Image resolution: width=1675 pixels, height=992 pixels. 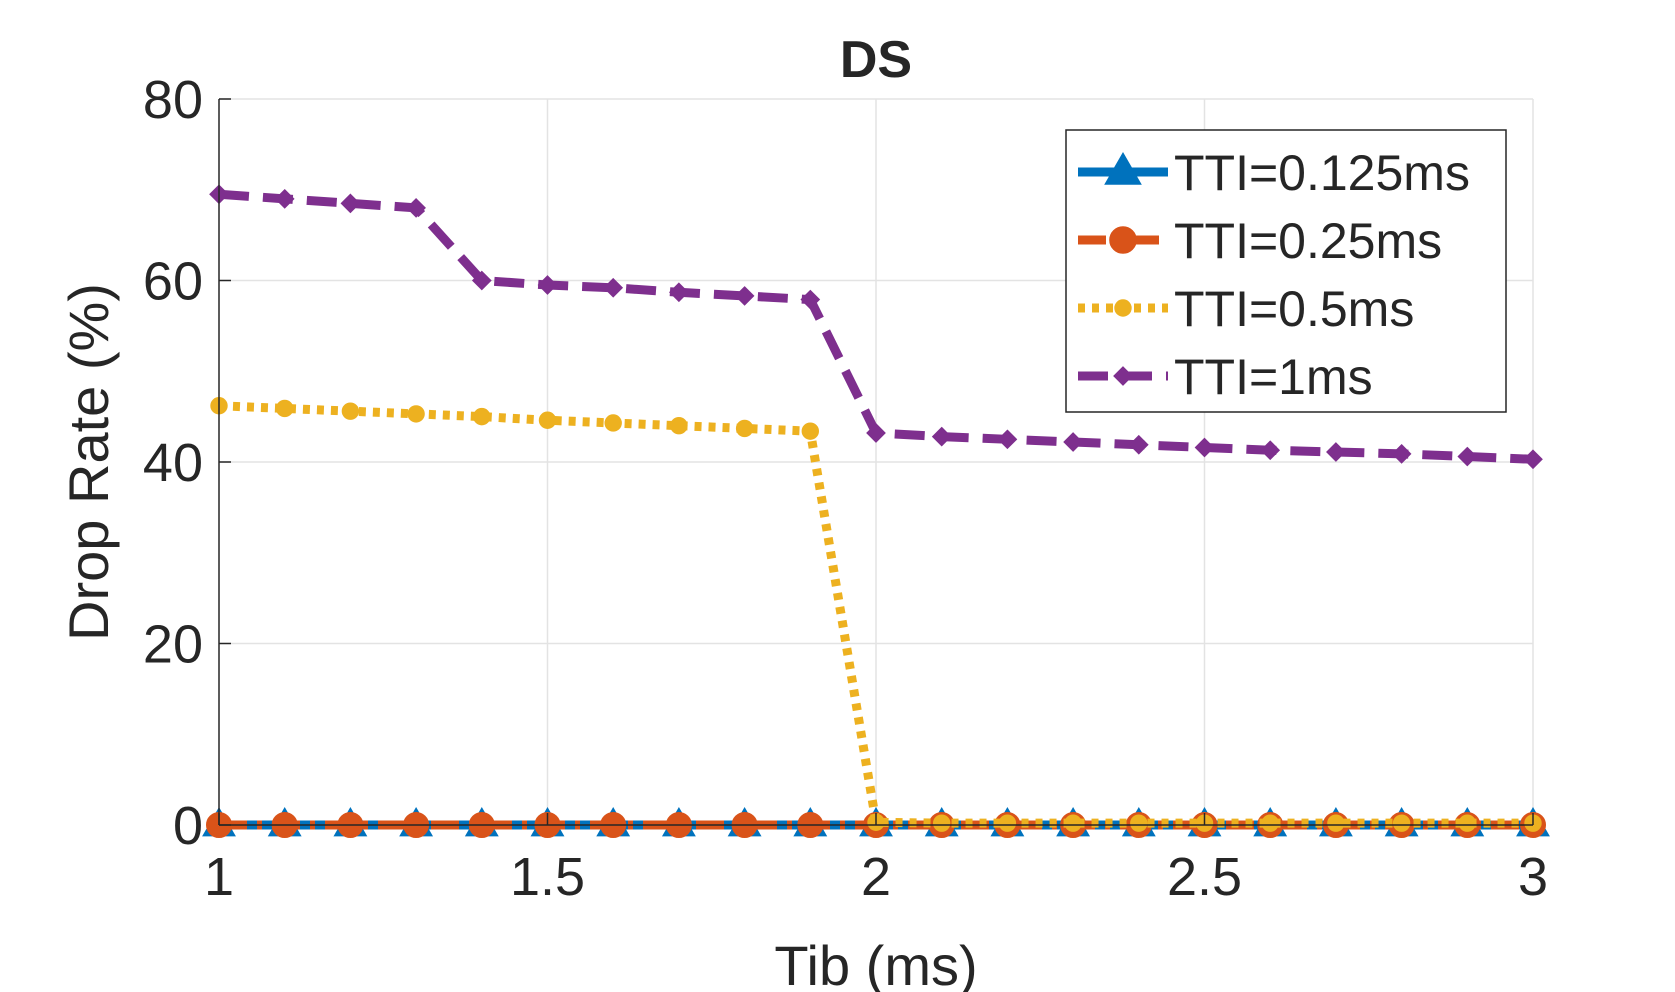 What do you see at coordinates (547, 877) in the screenshot?
I see `x-tick-label: 1.5` at bounding box center [547, 877].